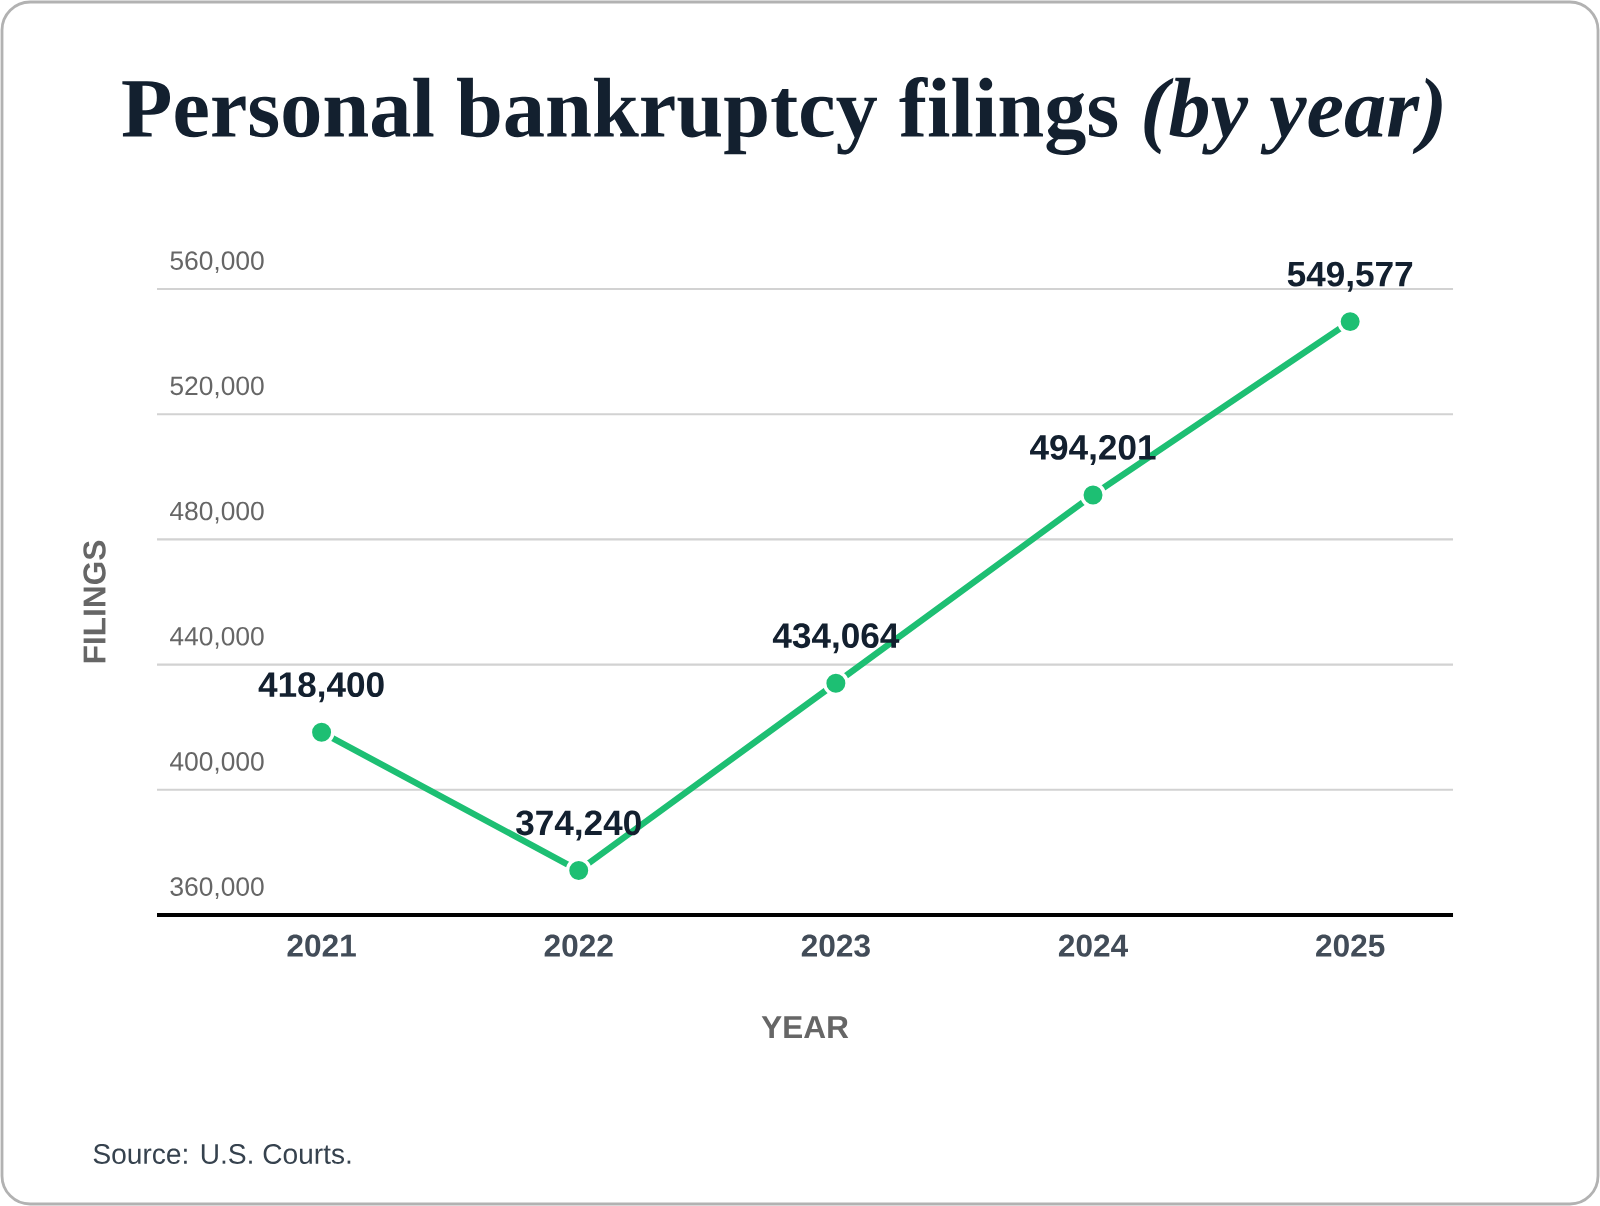  Describe the element at coordinates (1350, 945) in the screenshot. I see `x-tick-label: 2025` at that location.